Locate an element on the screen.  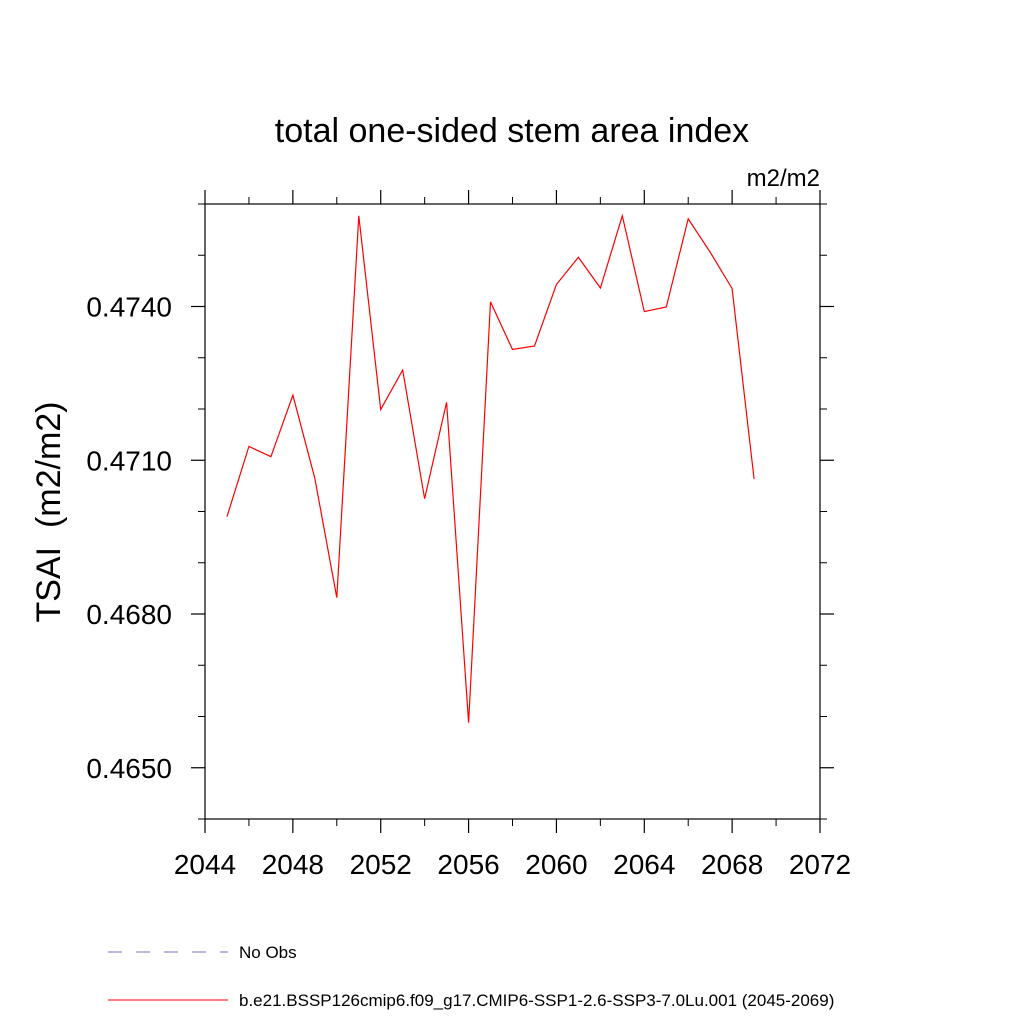
legend-label: No Obs is located at coordinates (268, 952).